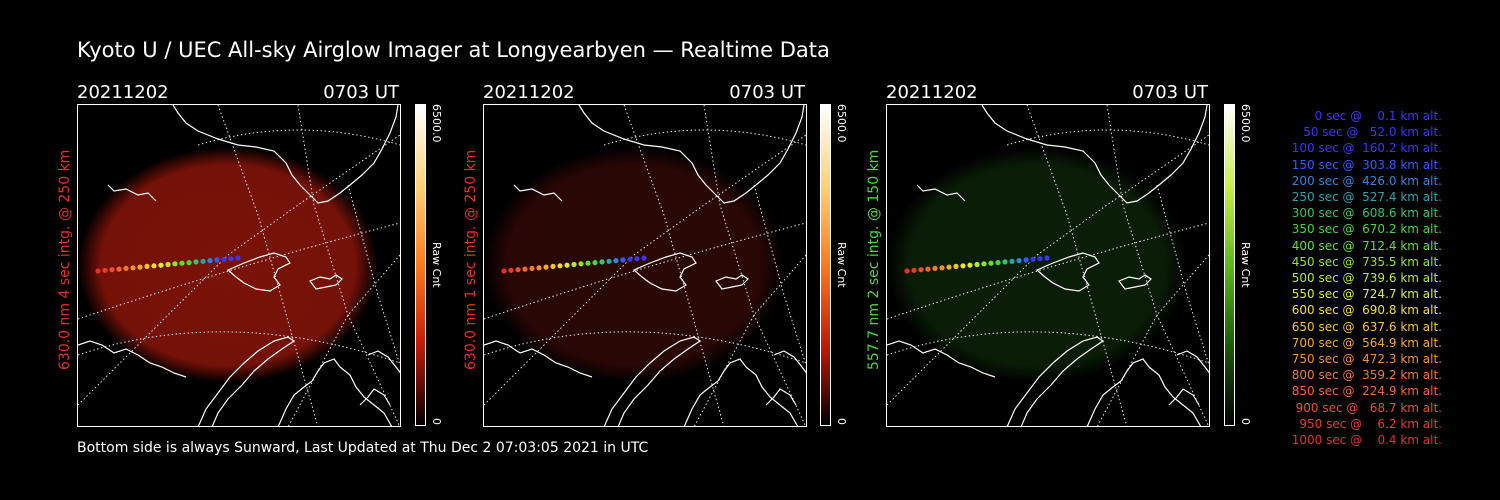  What do you see at coordinates (1364, 342) in the screenshot?
I see `legend-item: 700 sec @ 564.9 km alt.` at bounding box center [1364, 342].